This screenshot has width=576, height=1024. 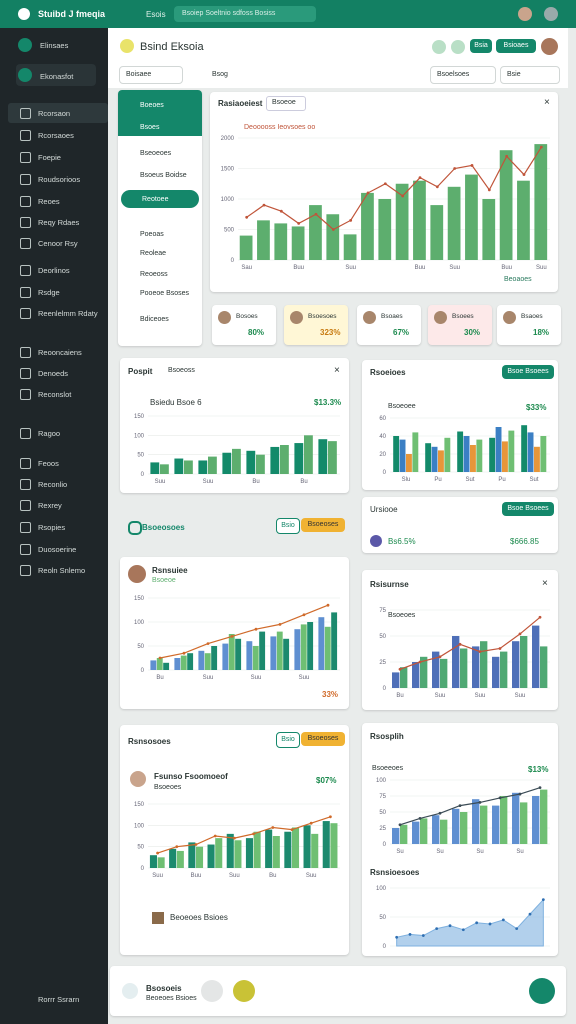 I want to click on sidebar-item: Reconlio, so click(x=53, y=484).